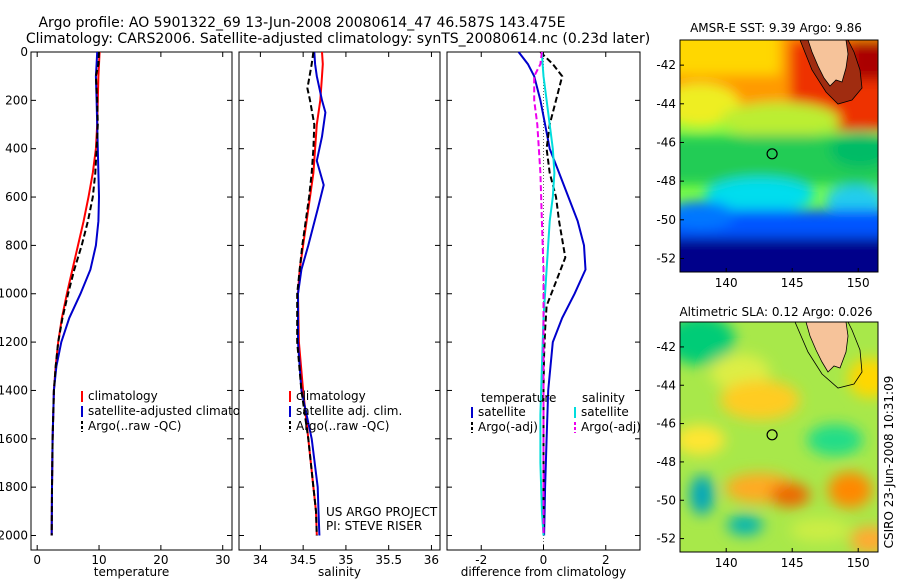 The image size is (900, 580). I want to click on legend-heading-salinity: salinity, so click(603, 398).